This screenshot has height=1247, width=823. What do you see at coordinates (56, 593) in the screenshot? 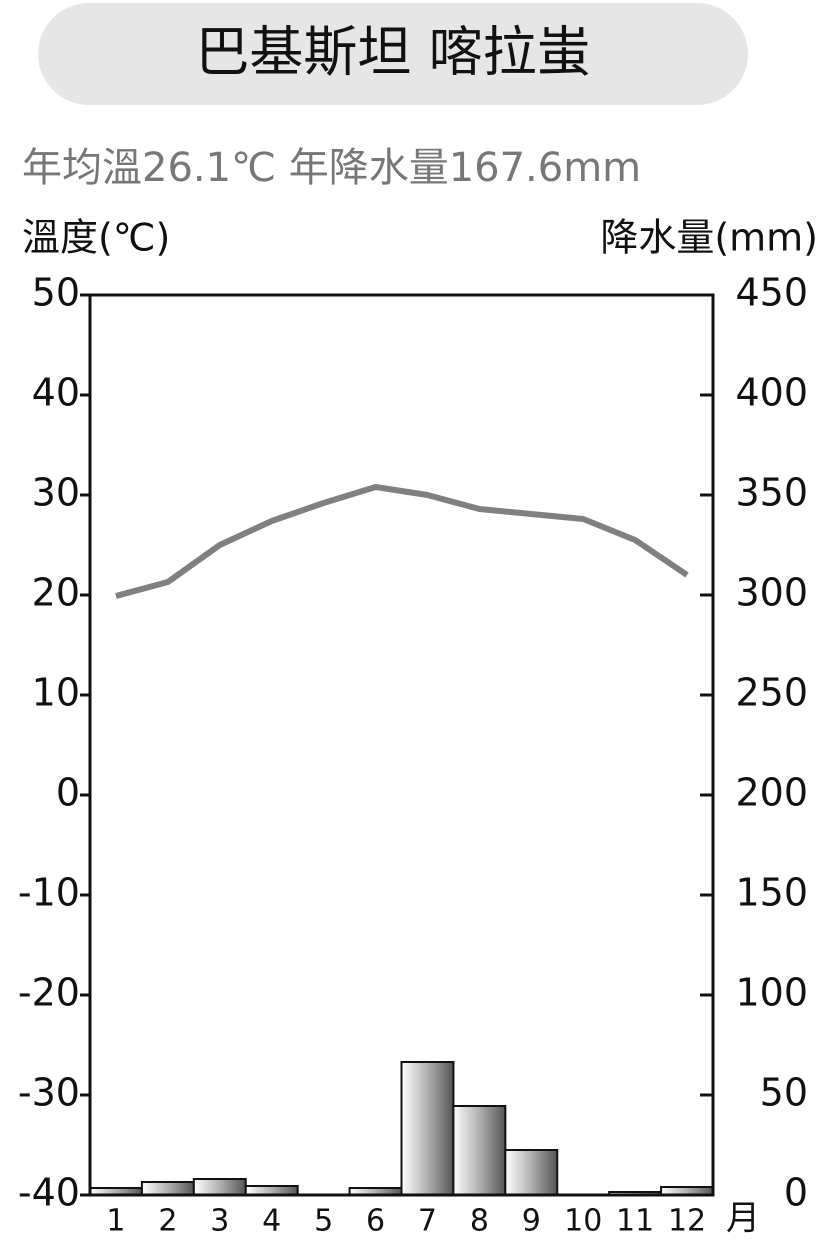
I see `y-tick-label: 20` at bounding box center [56, 593].